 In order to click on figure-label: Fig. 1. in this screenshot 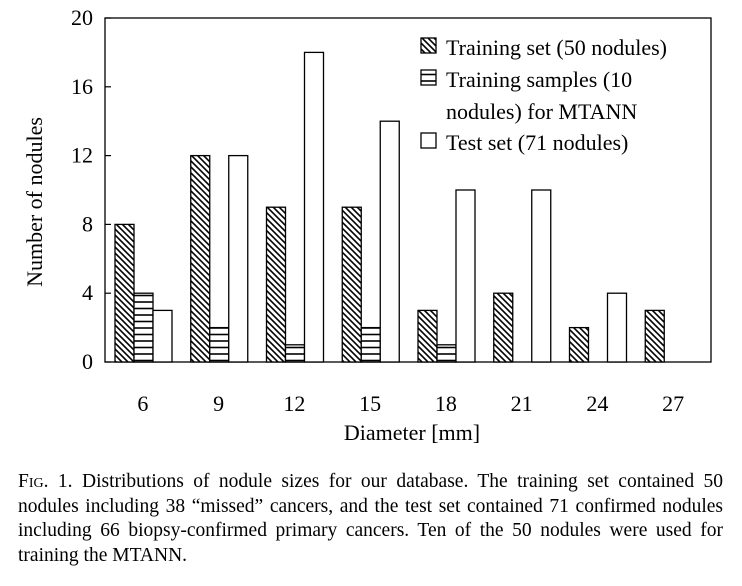, I will do `click(45, 481)`.